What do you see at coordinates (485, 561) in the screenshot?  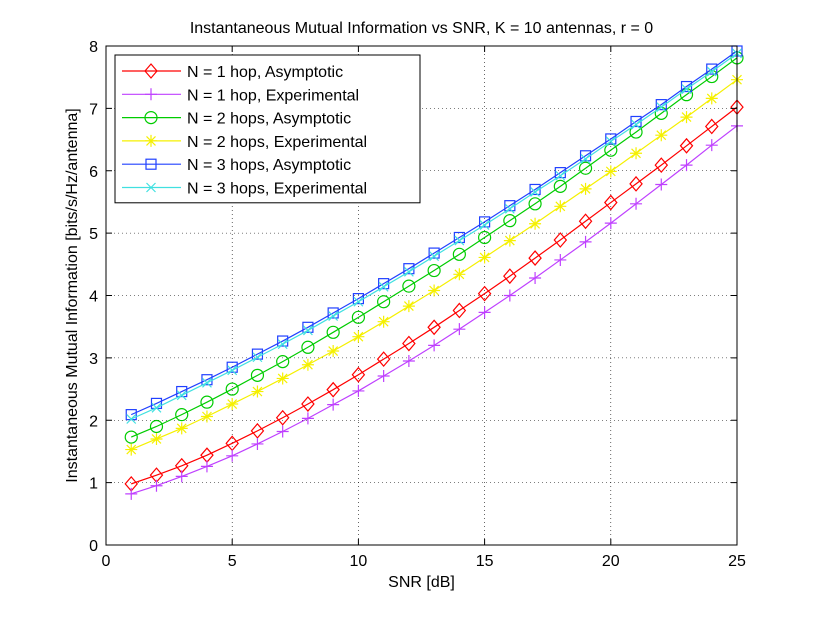 I see `x-tick-label: 15` at bounding box center [485, 561].